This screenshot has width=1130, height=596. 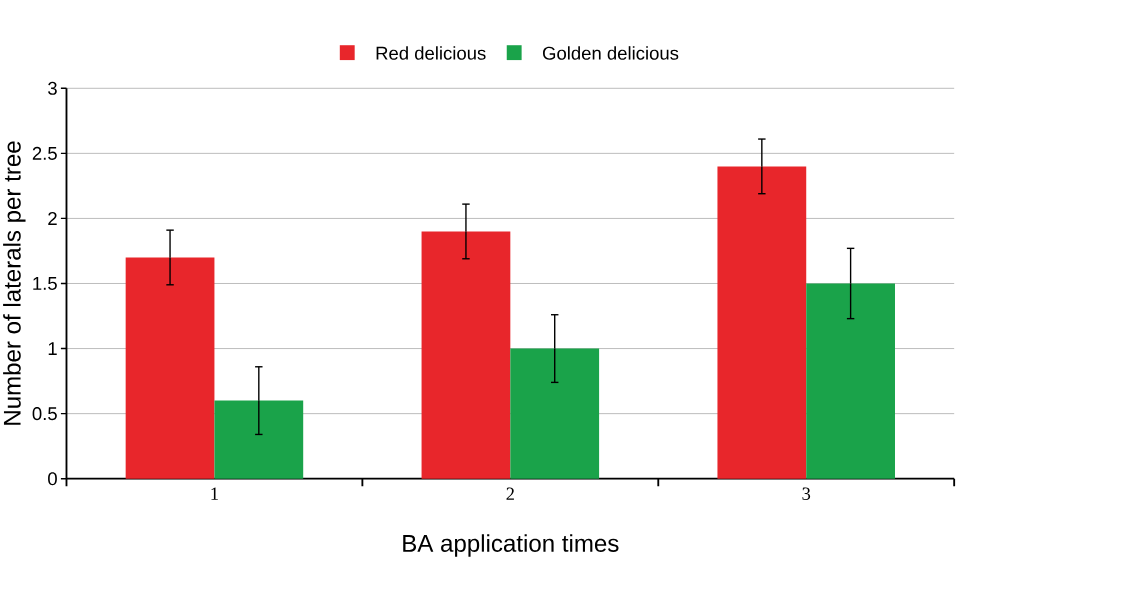 What do you see at coordinates (52, 88) in the screenshot?
I see `y-tick-label: 3` at bounding box center [52, 88].